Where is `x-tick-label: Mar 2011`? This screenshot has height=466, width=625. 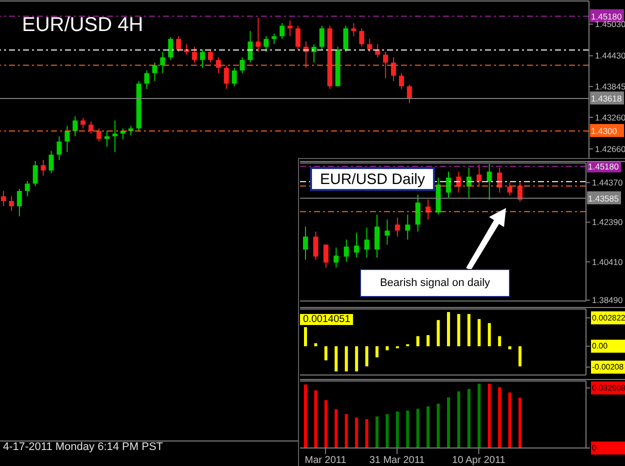 x-tick-label: Mar 2011 is located at coordinates (325, 460).